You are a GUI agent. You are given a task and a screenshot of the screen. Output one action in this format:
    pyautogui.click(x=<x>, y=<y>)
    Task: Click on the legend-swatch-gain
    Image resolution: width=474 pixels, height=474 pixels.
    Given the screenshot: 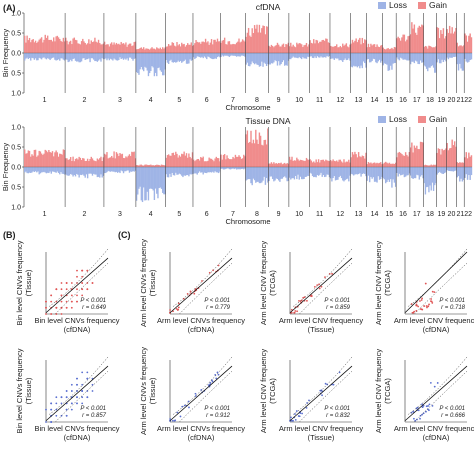 What is the action you would take?
    pyautogui.click(x=422, y=119)
    